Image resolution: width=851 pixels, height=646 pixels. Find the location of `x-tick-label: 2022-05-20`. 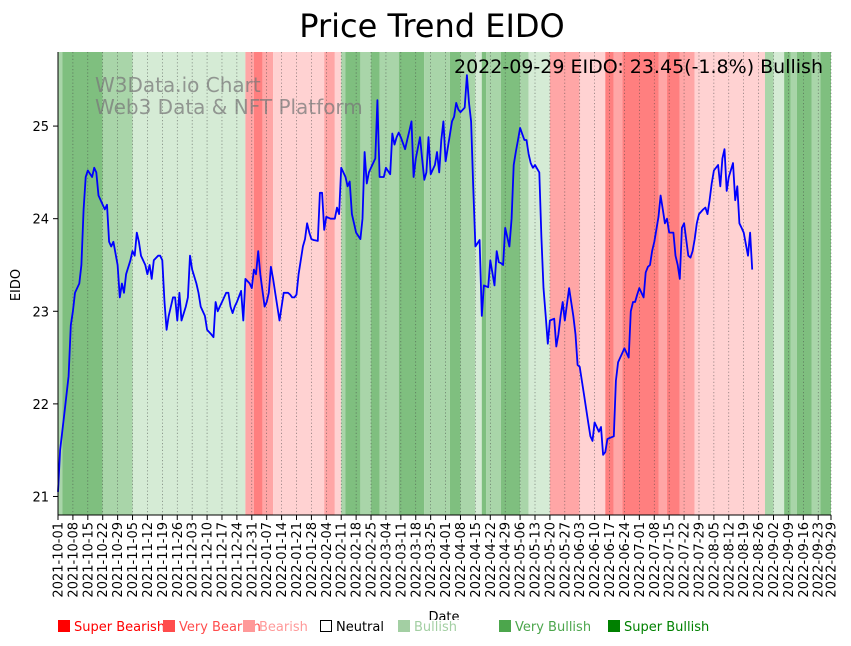

x-tick-label: 2022-05-20 is located at coordinates (550, 560).